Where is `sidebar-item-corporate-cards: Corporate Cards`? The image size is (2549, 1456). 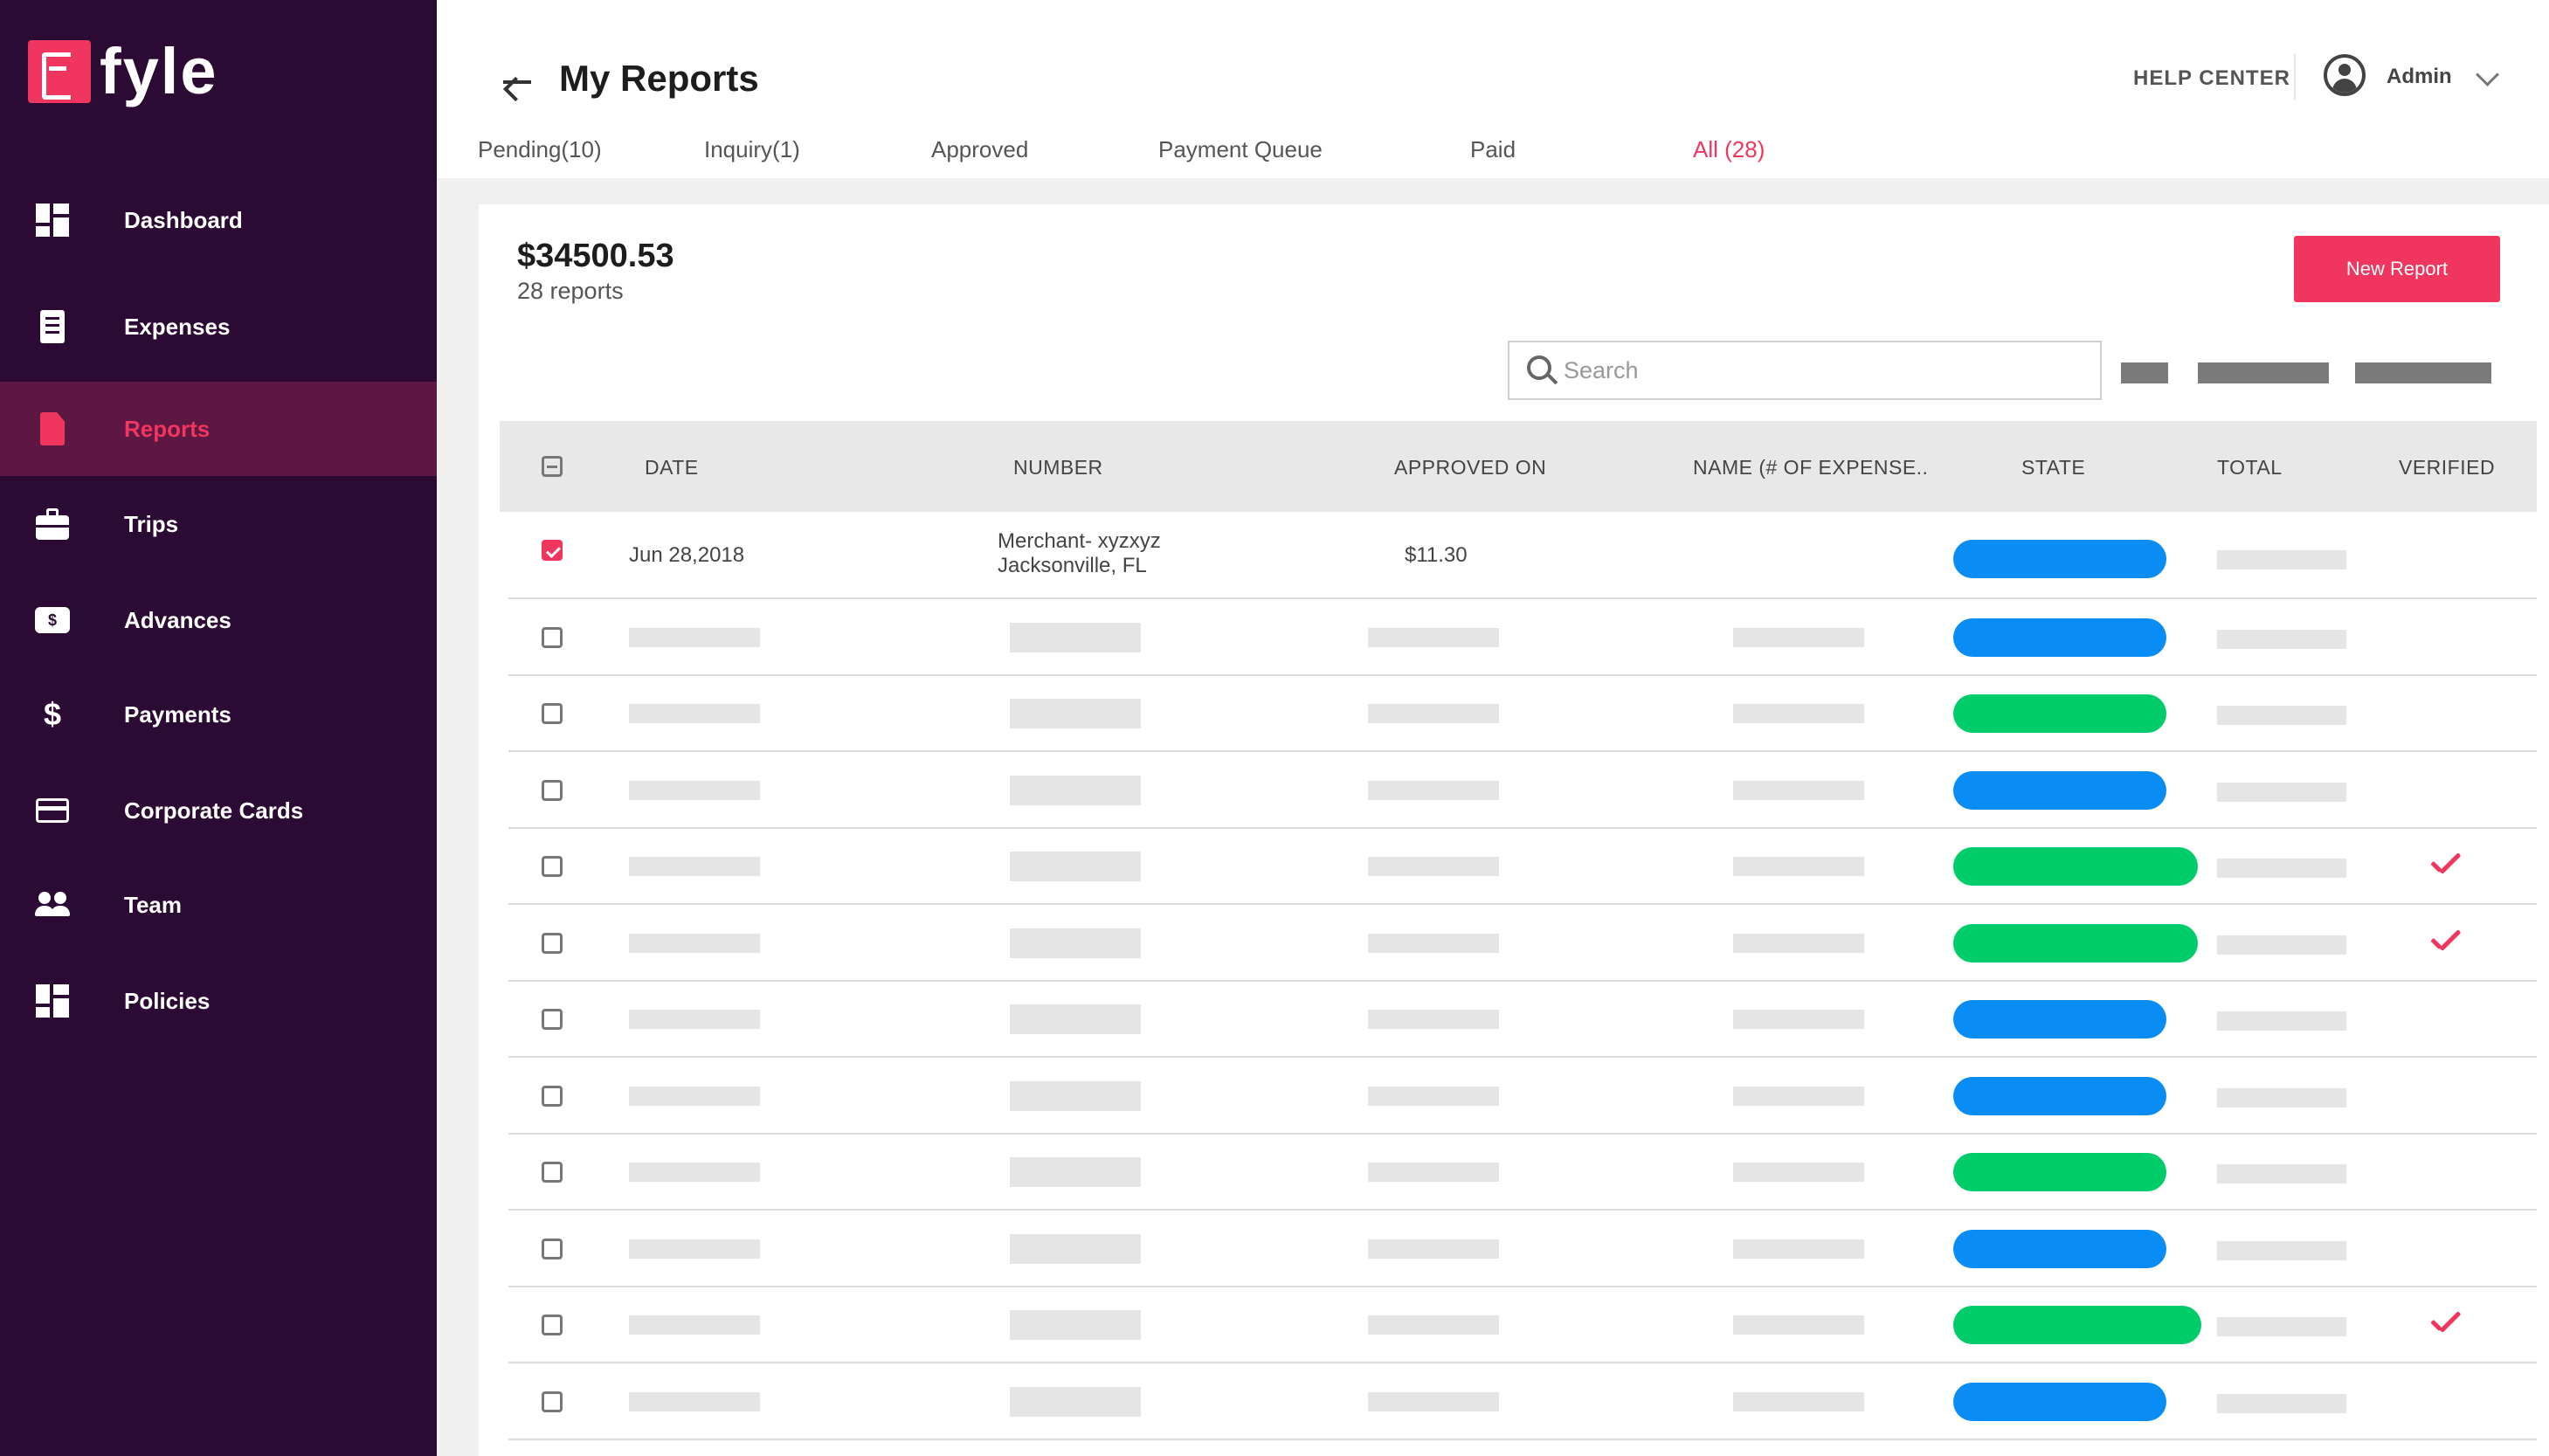
sidebar-item-corporate-cards: Corporate Cards is located at coordinates (218, 810).